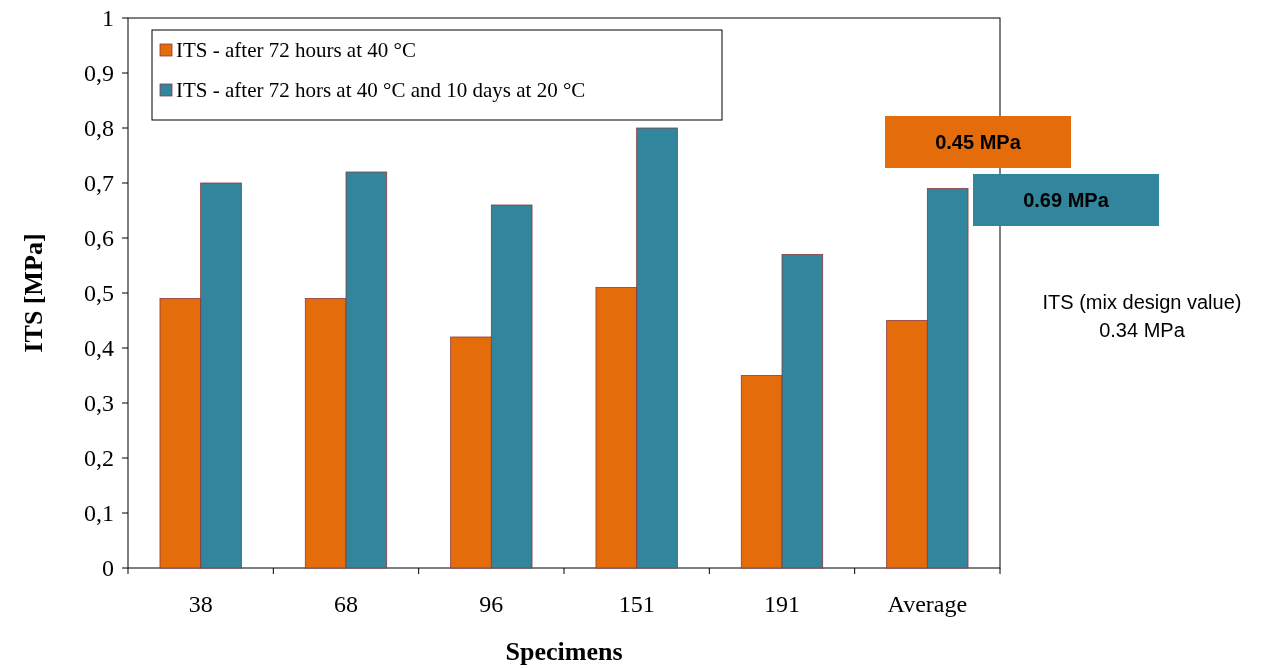 This screenshot has width=1286, height=668. I want to click on y-tick-label: 0, so click(108, 568).